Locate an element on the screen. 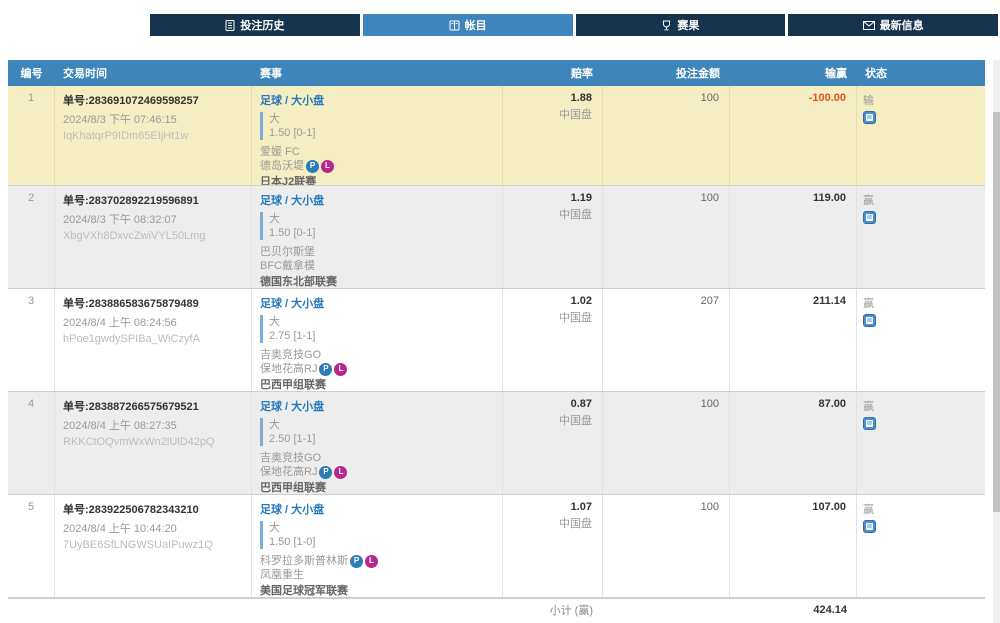 Image resolution: width=1000 pixels, height=623 pixels. pick-block: 大 2.75 [1-1] is located at coordinates (377, 329).